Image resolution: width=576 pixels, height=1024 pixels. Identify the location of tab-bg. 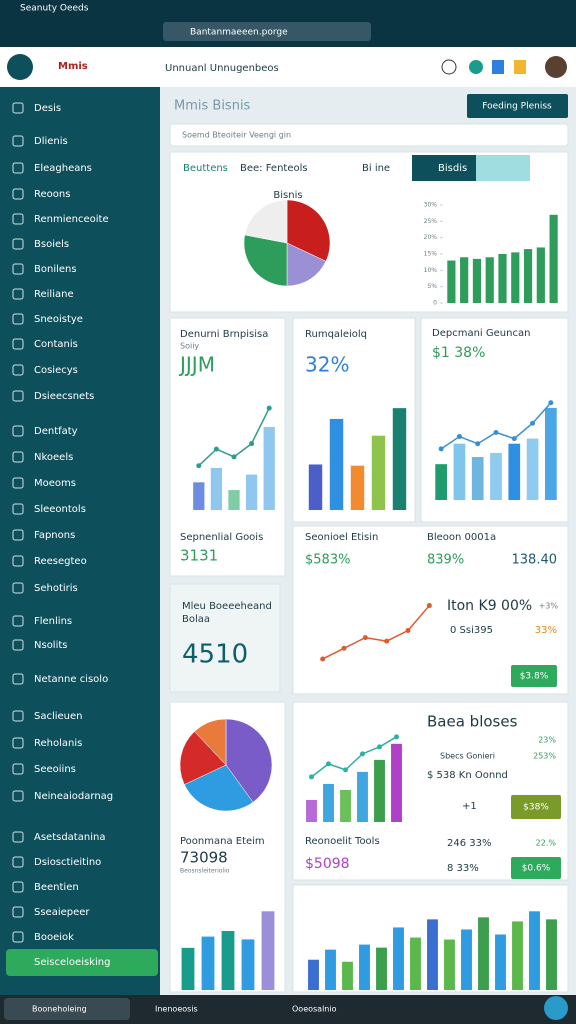
(503, 168).